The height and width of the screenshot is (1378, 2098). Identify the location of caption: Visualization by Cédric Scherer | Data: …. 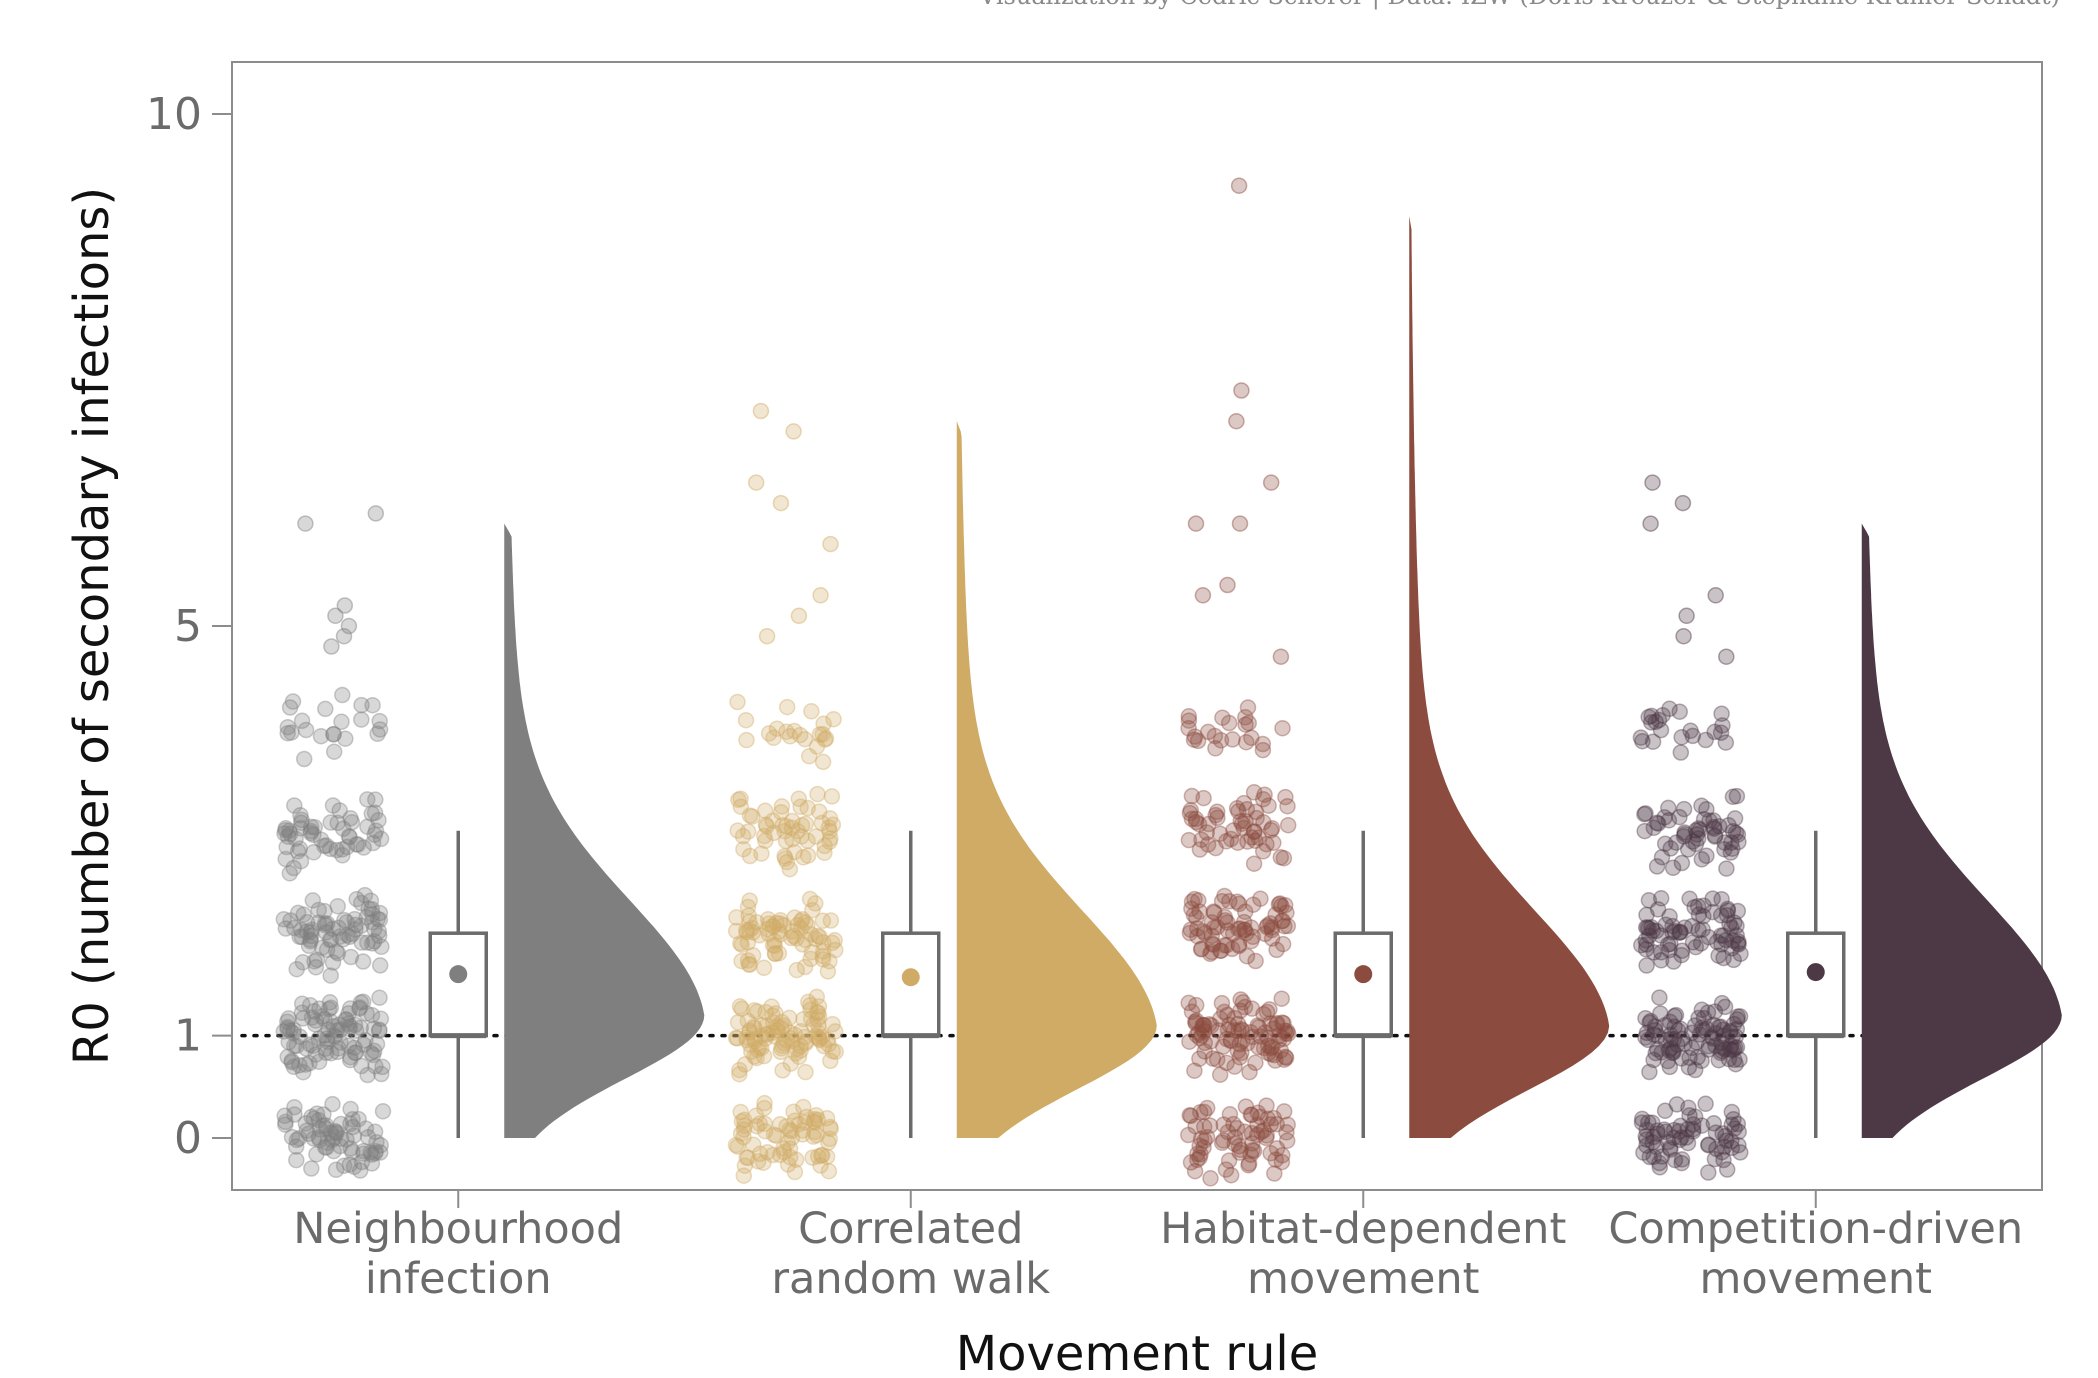
(1519, 5).